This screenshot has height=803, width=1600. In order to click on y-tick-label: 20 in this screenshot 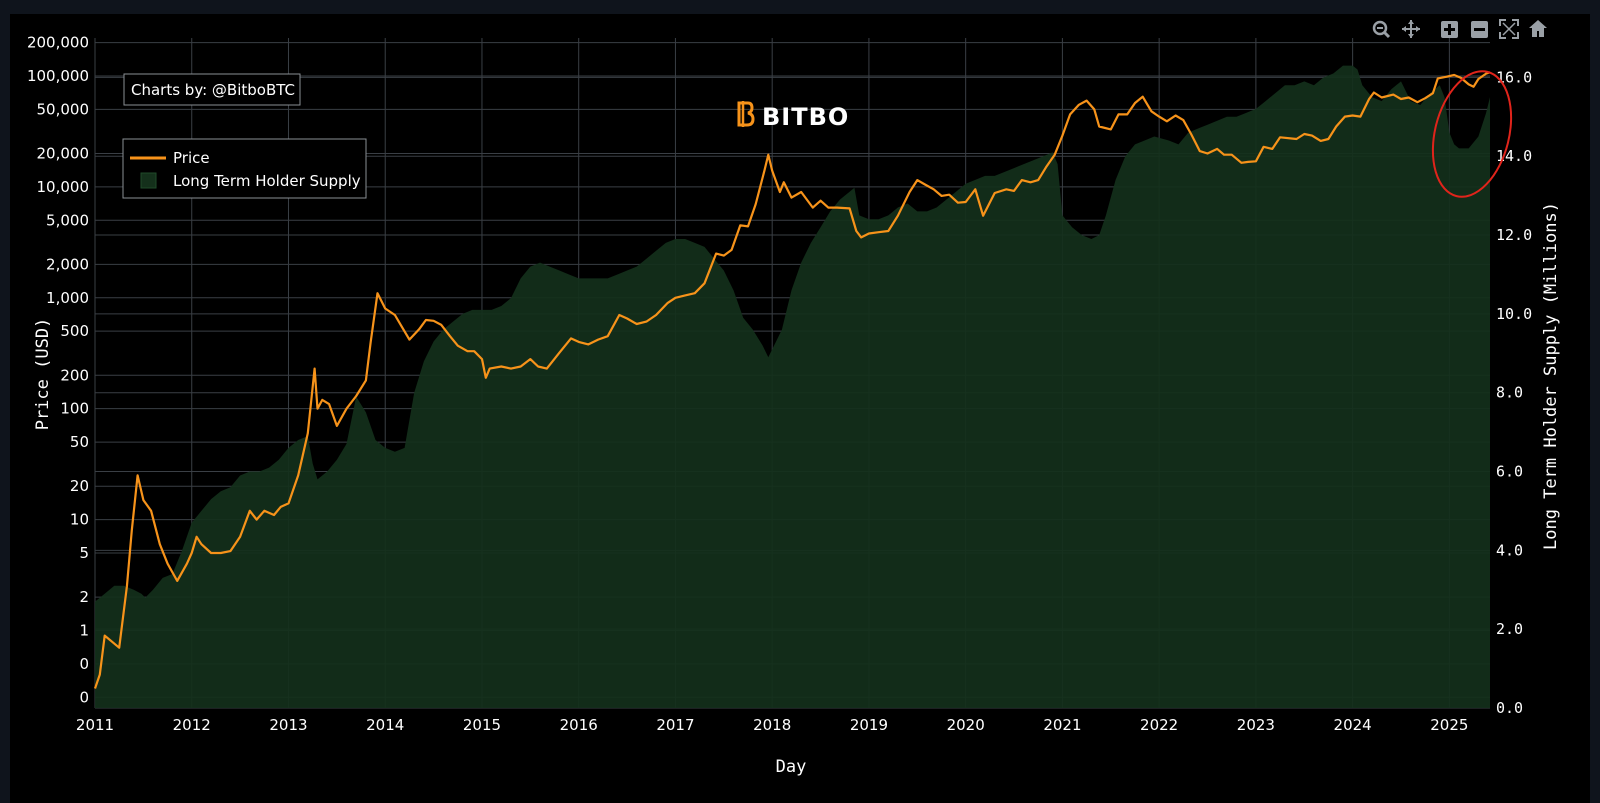, I will do `click(79, 486)`.